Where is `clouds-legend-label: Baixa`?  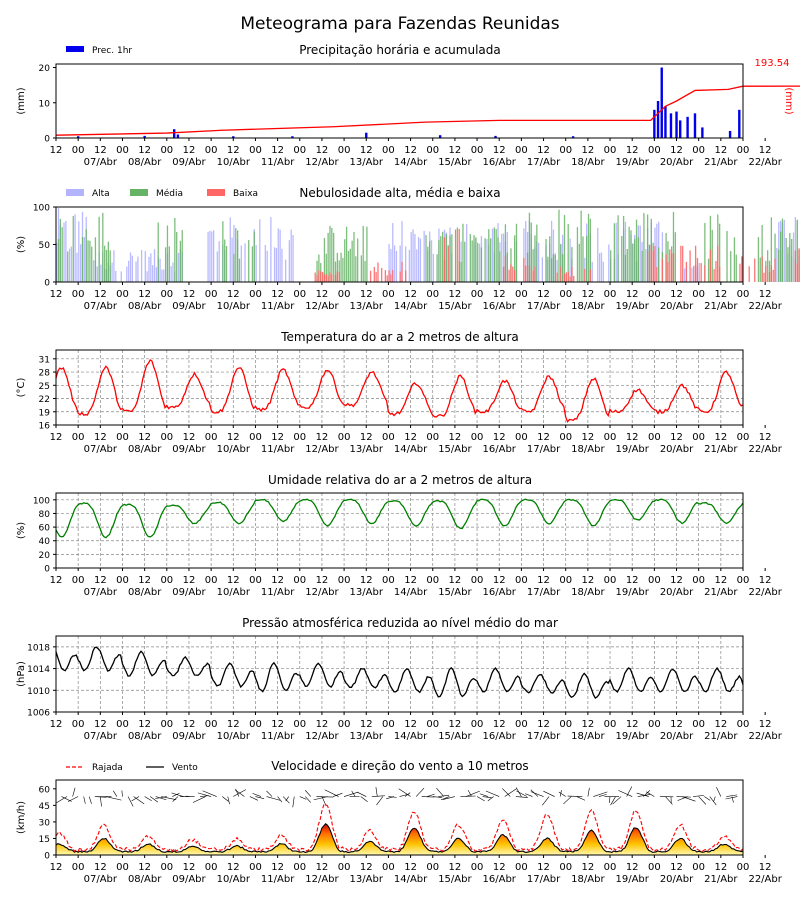 clouds-legend-label: Baixa is located at coordinates (245, 194).